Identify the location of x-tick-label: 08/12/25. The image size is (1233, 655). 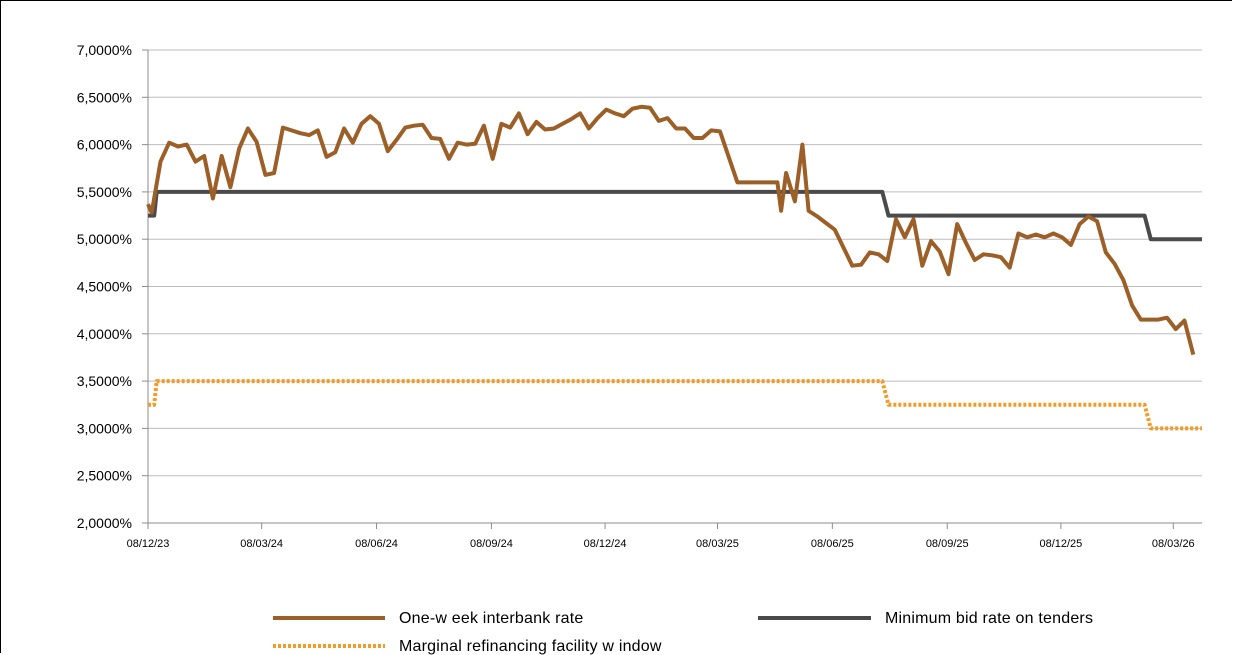
(1060, 544).